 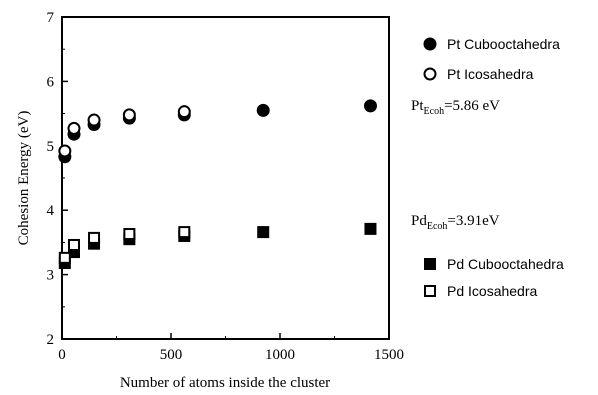 I want to click on legend-marker-pt-icosahedra, so click(x=430, y=74).